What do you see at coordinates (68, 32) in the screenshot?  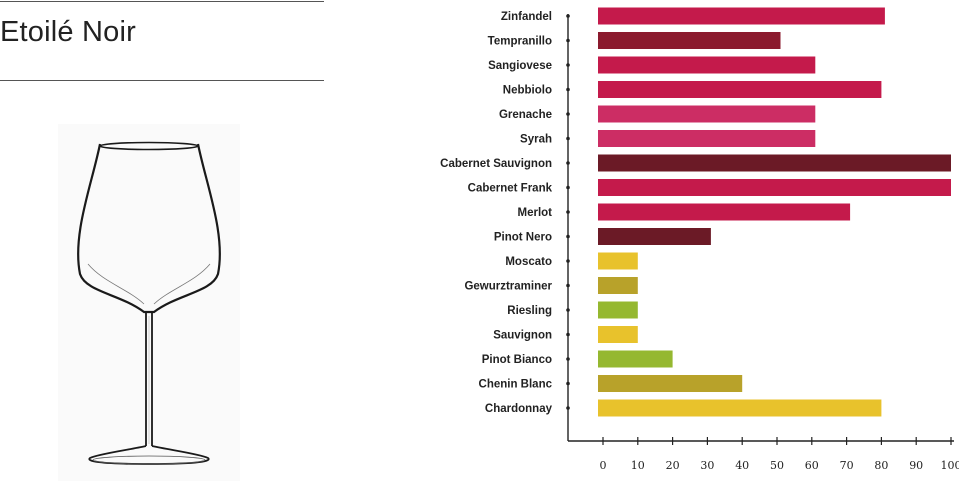 I see `product-title: Etoilé Noir` at bounding box center [68, 32].